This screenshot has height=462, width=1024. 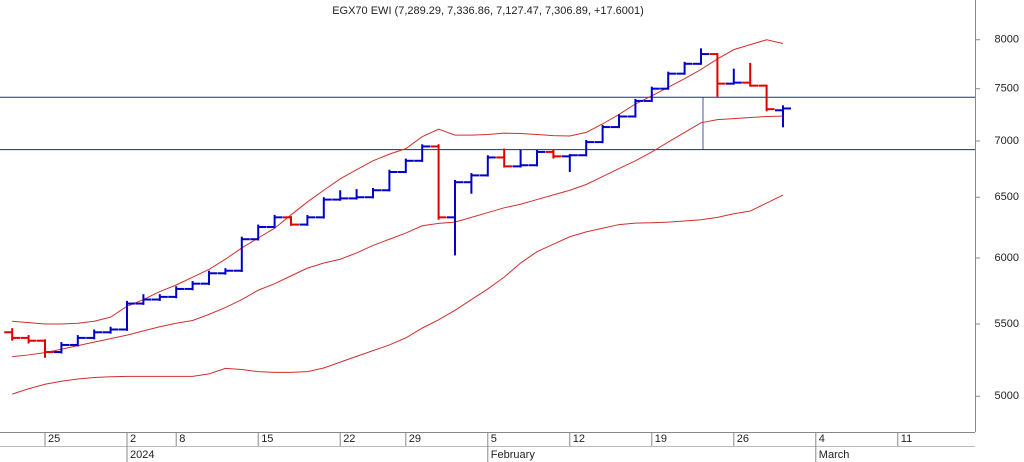 I want to click on x-tick-label: 2, so click(x=133, y=439).